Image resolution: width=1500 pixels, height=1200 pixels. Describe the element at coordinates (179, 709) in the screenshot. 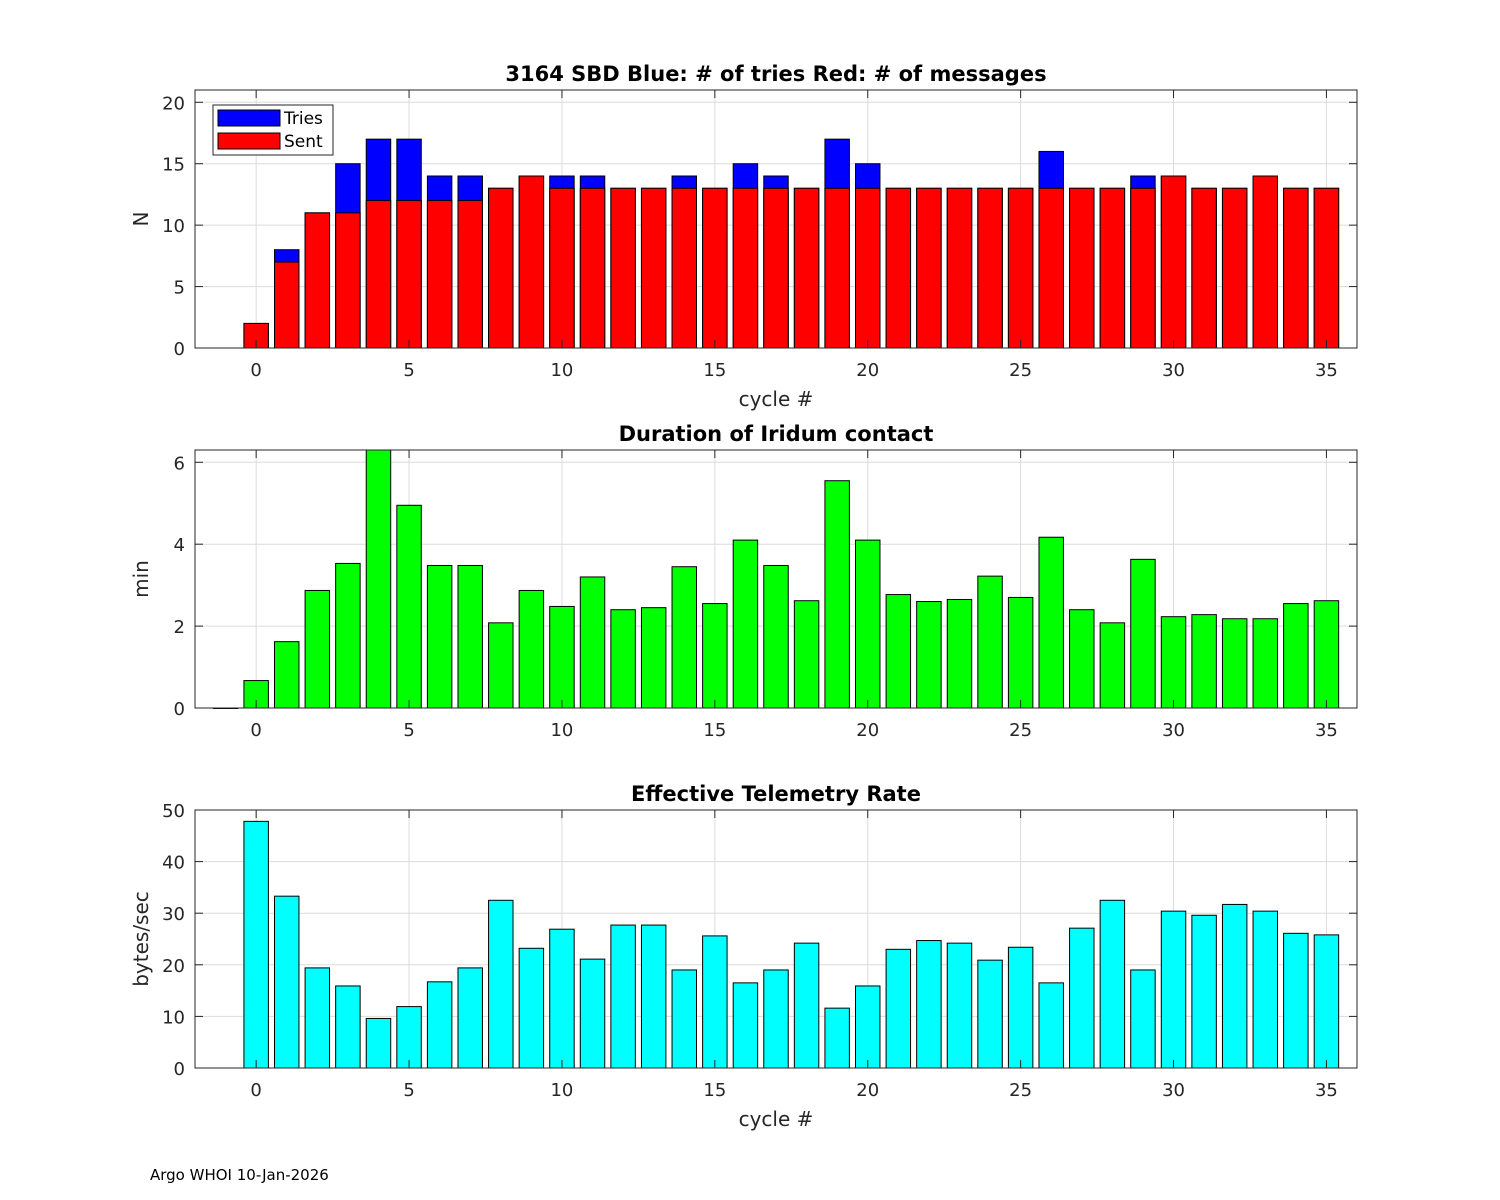

I see `chart2-ytick-label: 0` at that location.